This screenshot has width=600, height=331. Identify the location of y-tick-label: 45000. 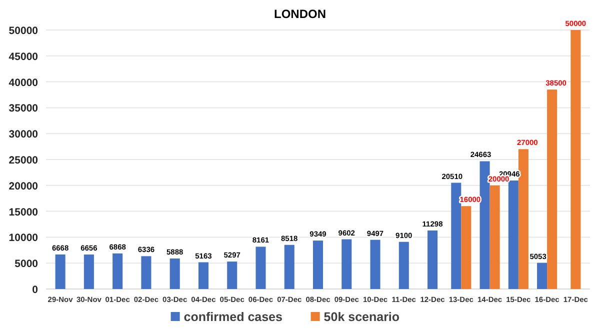
(23, 56).